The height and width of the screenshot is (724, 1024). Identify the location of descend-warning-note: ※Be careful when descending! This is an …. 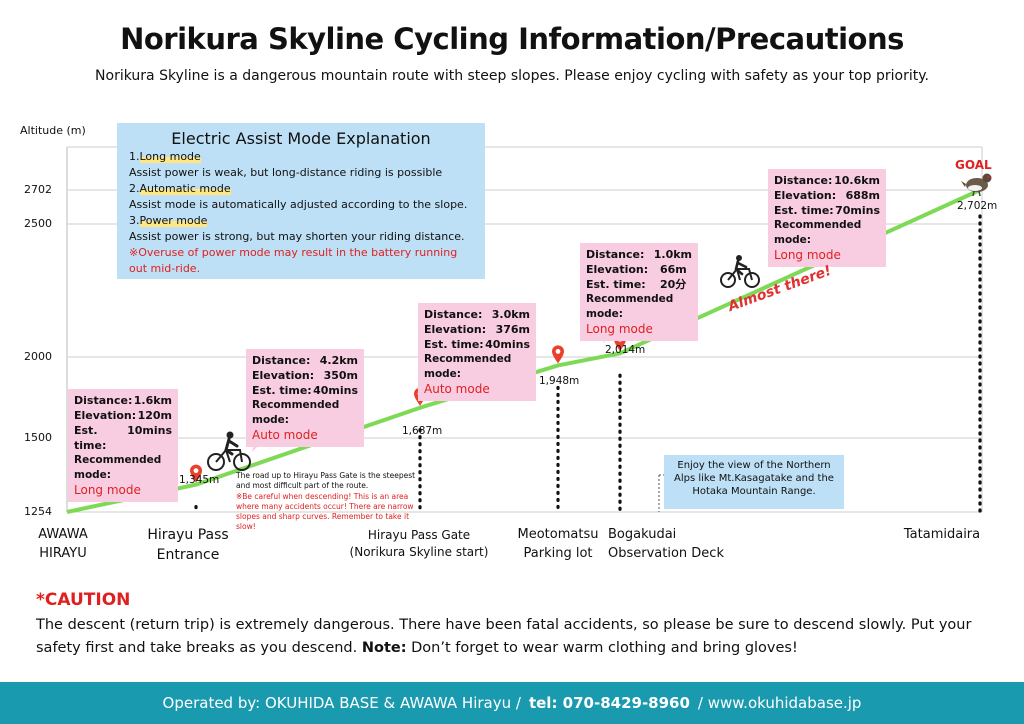
(325, 511).